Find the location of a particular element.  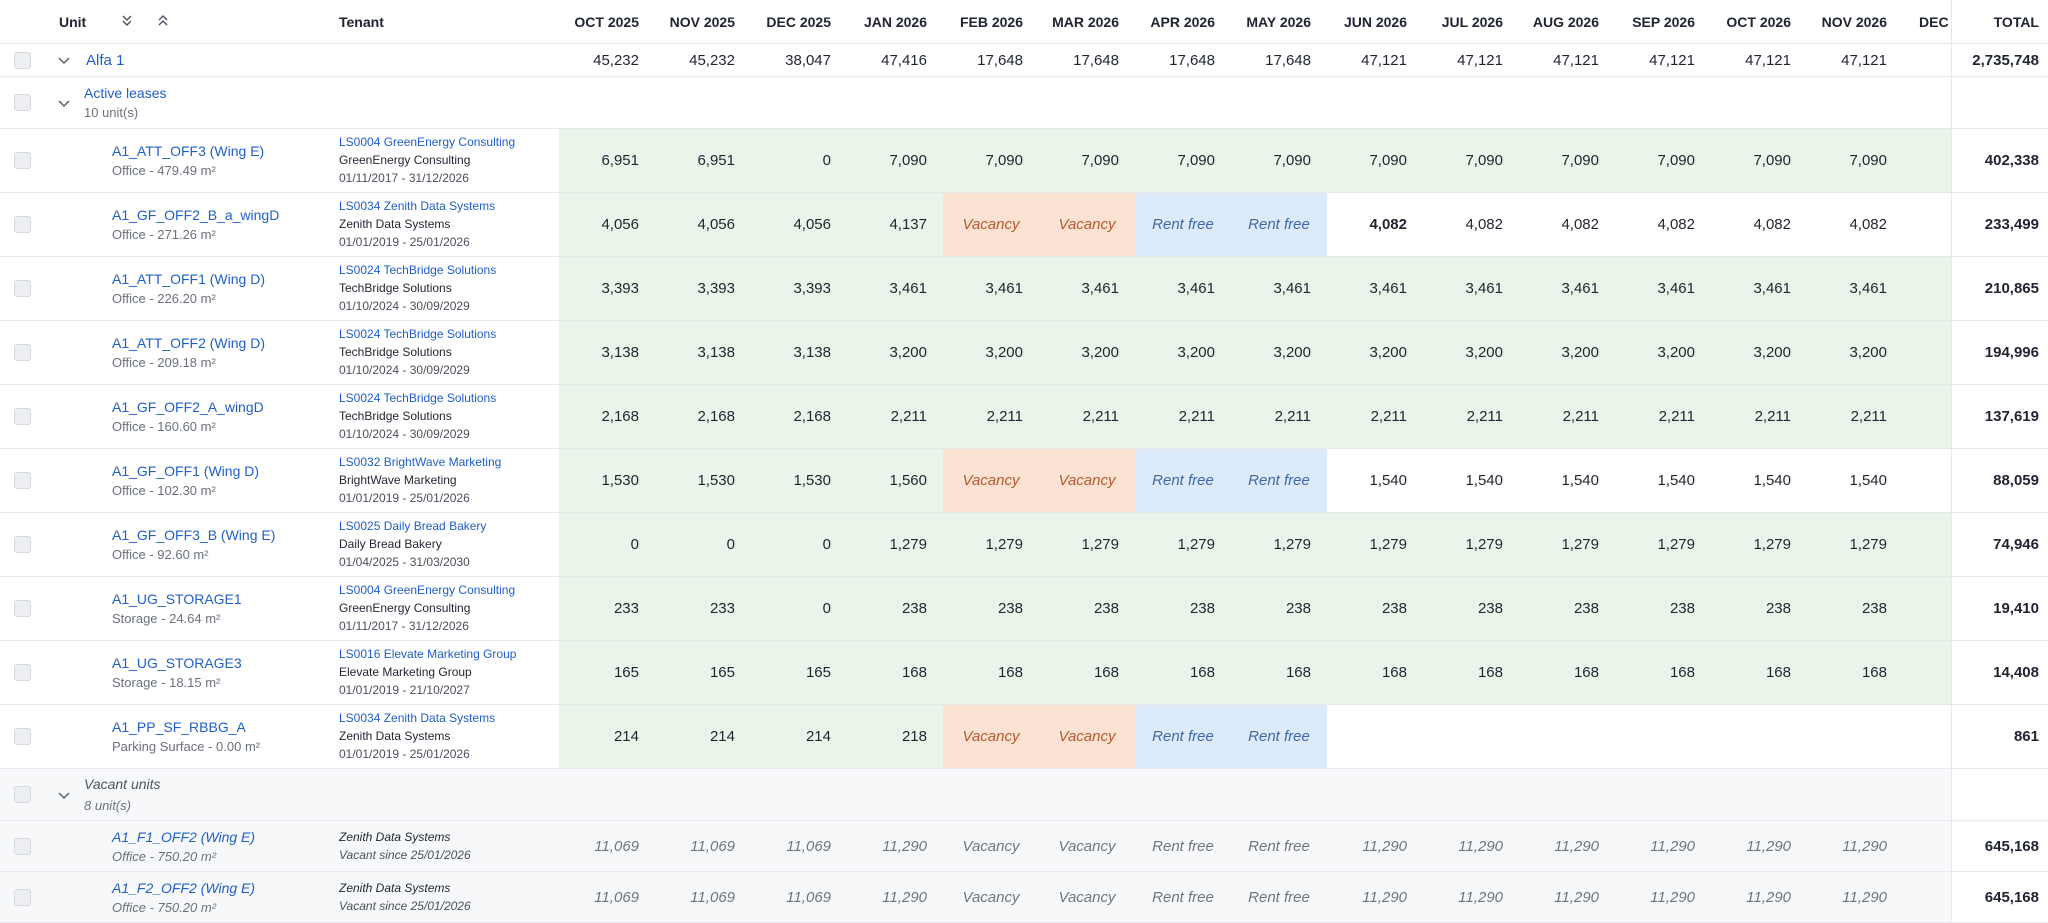

header-month: DEC is located at coordinates (1927, 22).